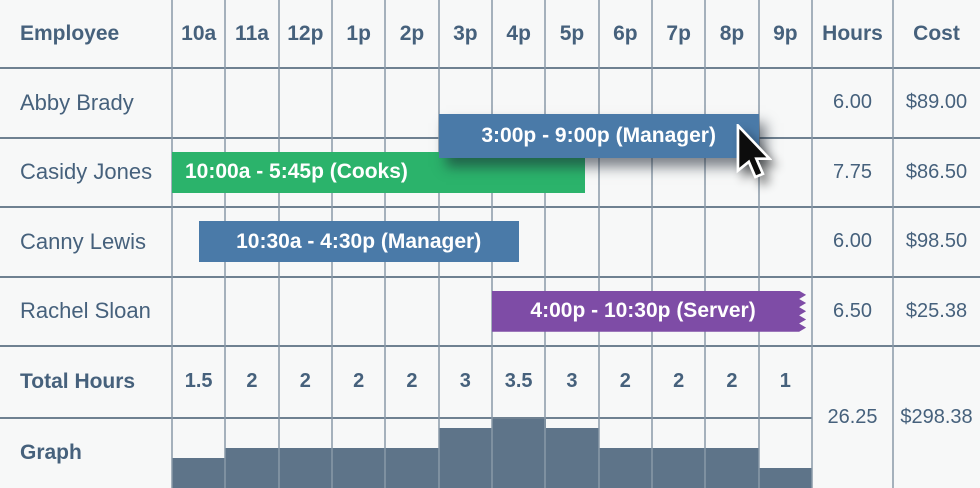 Image resolution: width=980 pixels, height=488 pixels. I want to click on cursor-pointer-icon, so click(754, 151).